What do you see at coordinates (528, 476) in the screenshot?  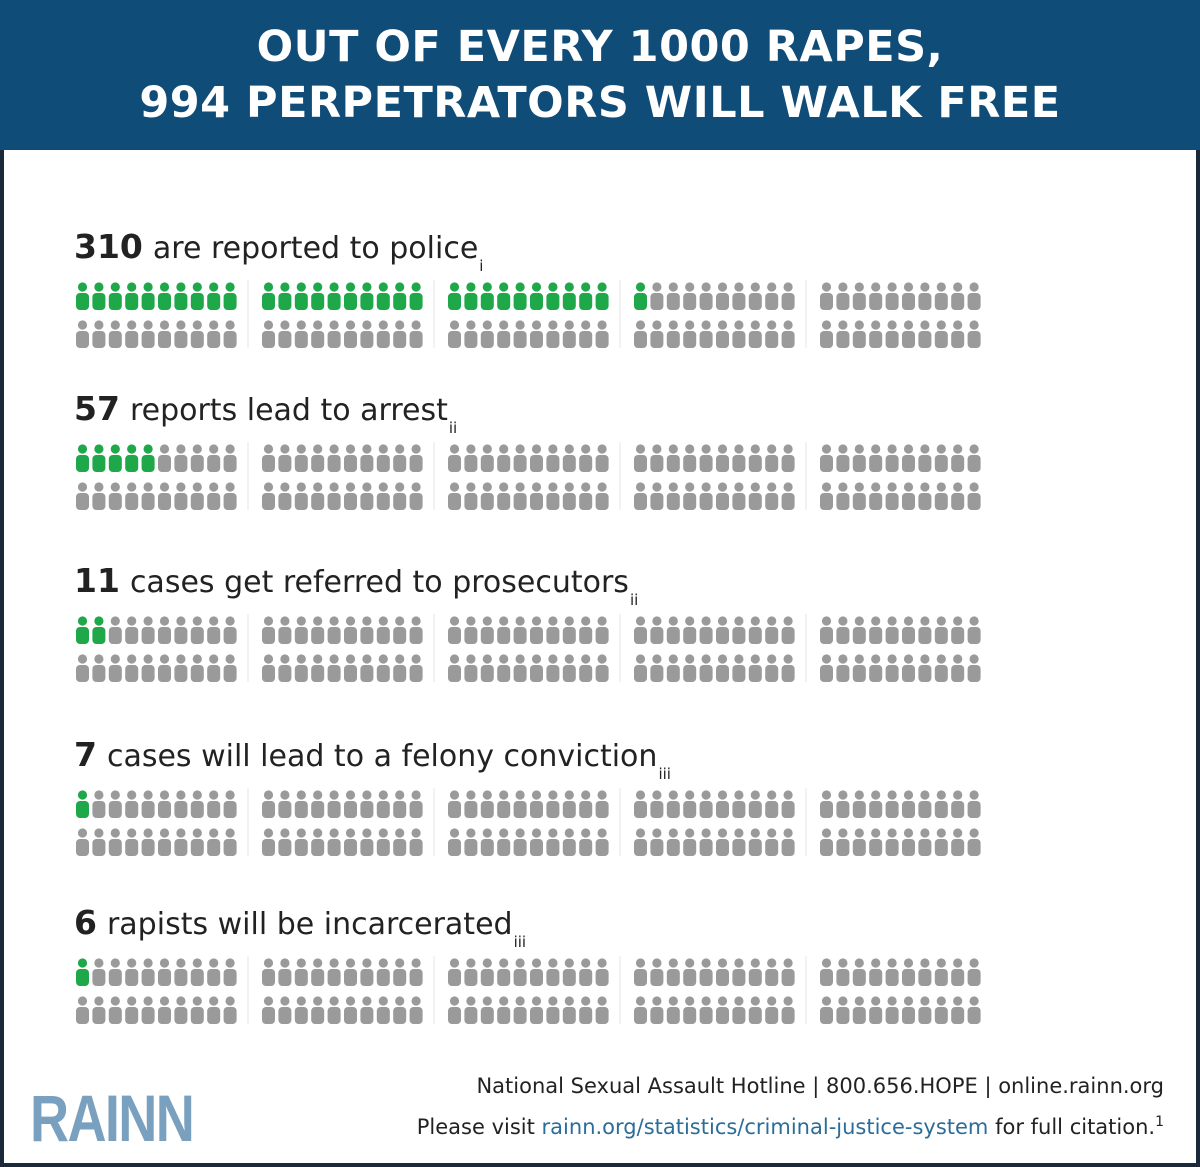 I see `icon-grid` at bounding box center [528, 476].